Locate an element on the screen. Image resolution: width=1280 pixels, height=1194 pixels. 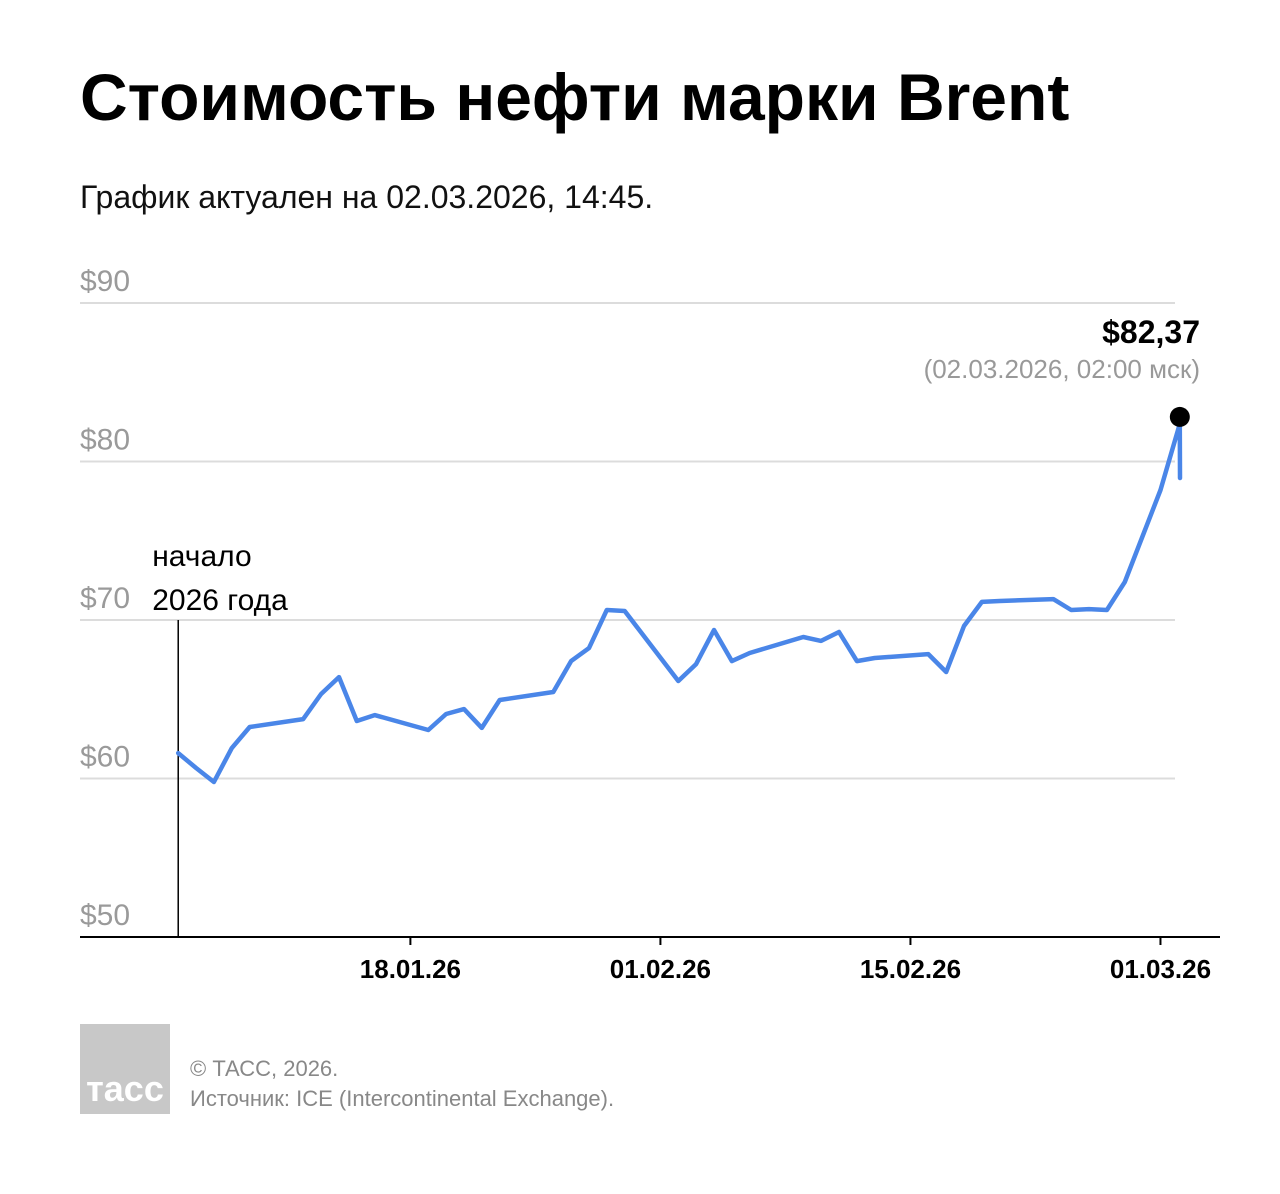
y-tick-label: $50 is located at coordinates (105, 915).